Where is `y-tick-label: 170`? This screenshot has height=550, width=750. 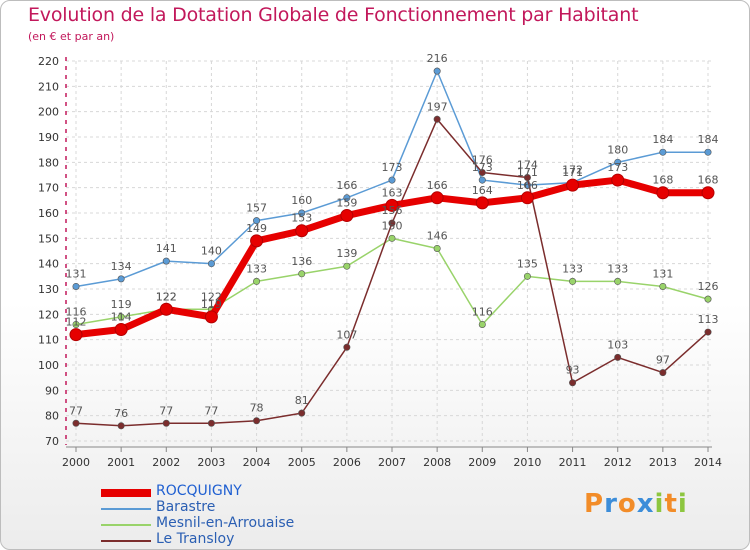 y-tick-label: 170 is located at coordinates (48, 188).